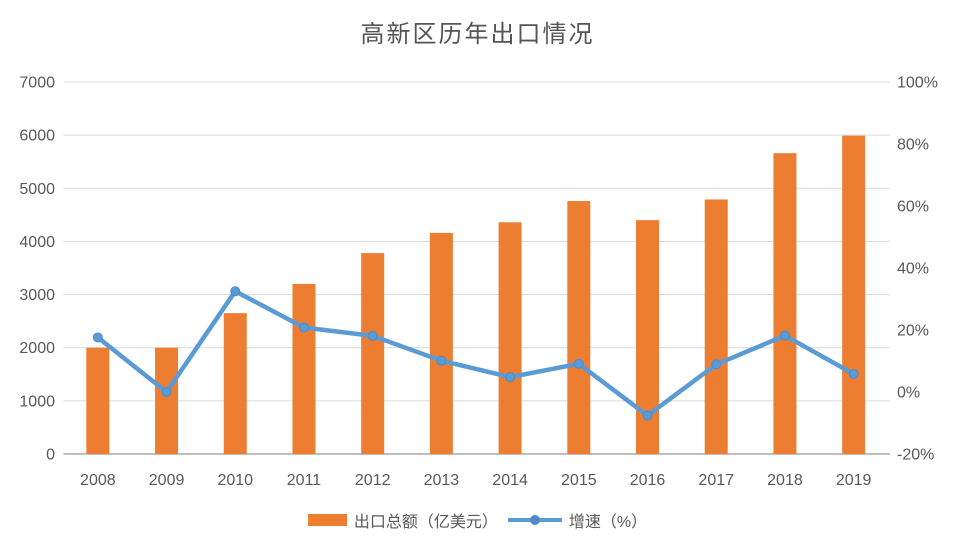  What do you see at coordinates (510, 480) in the screenshot?
I see `x-axis-label: 2014` at bounding box center [510, 480].